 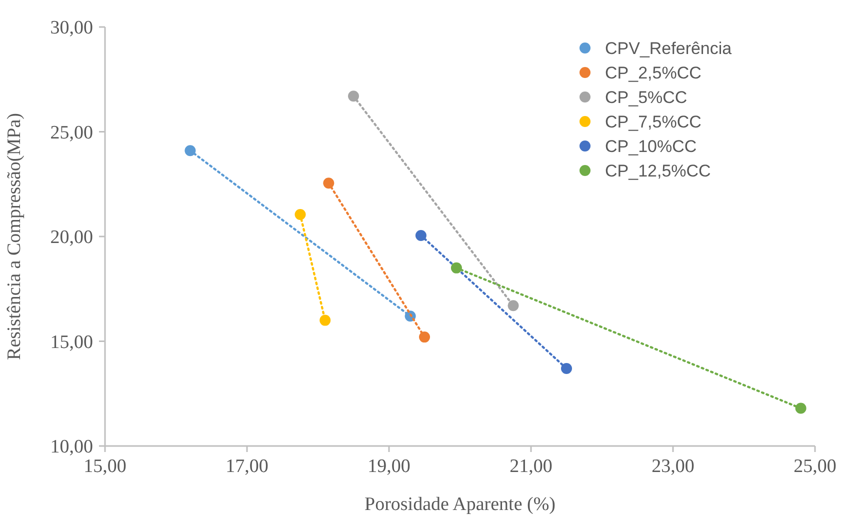 What do you see at coordinates (105, 466) in the screenshot?
I see `x-tick-label: 15,00` at bounding box center [105, 466].